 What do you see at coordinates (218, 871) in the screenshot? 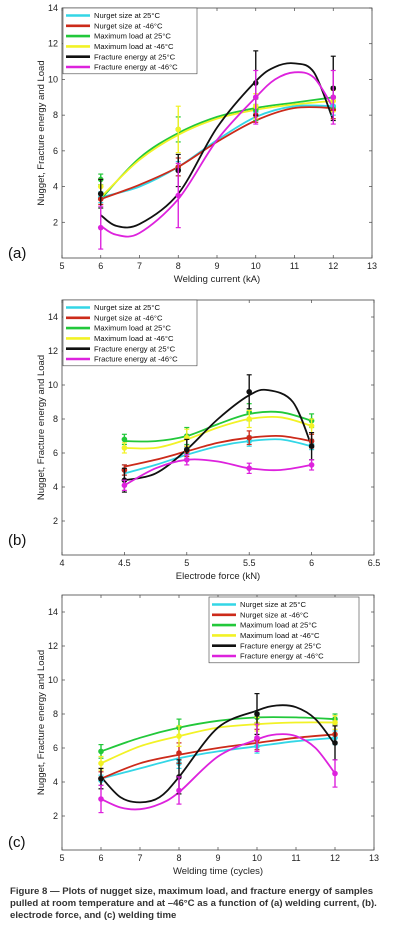
I see `x-axis-label: Welding time (cycles)` at bounding box center [218, 871].